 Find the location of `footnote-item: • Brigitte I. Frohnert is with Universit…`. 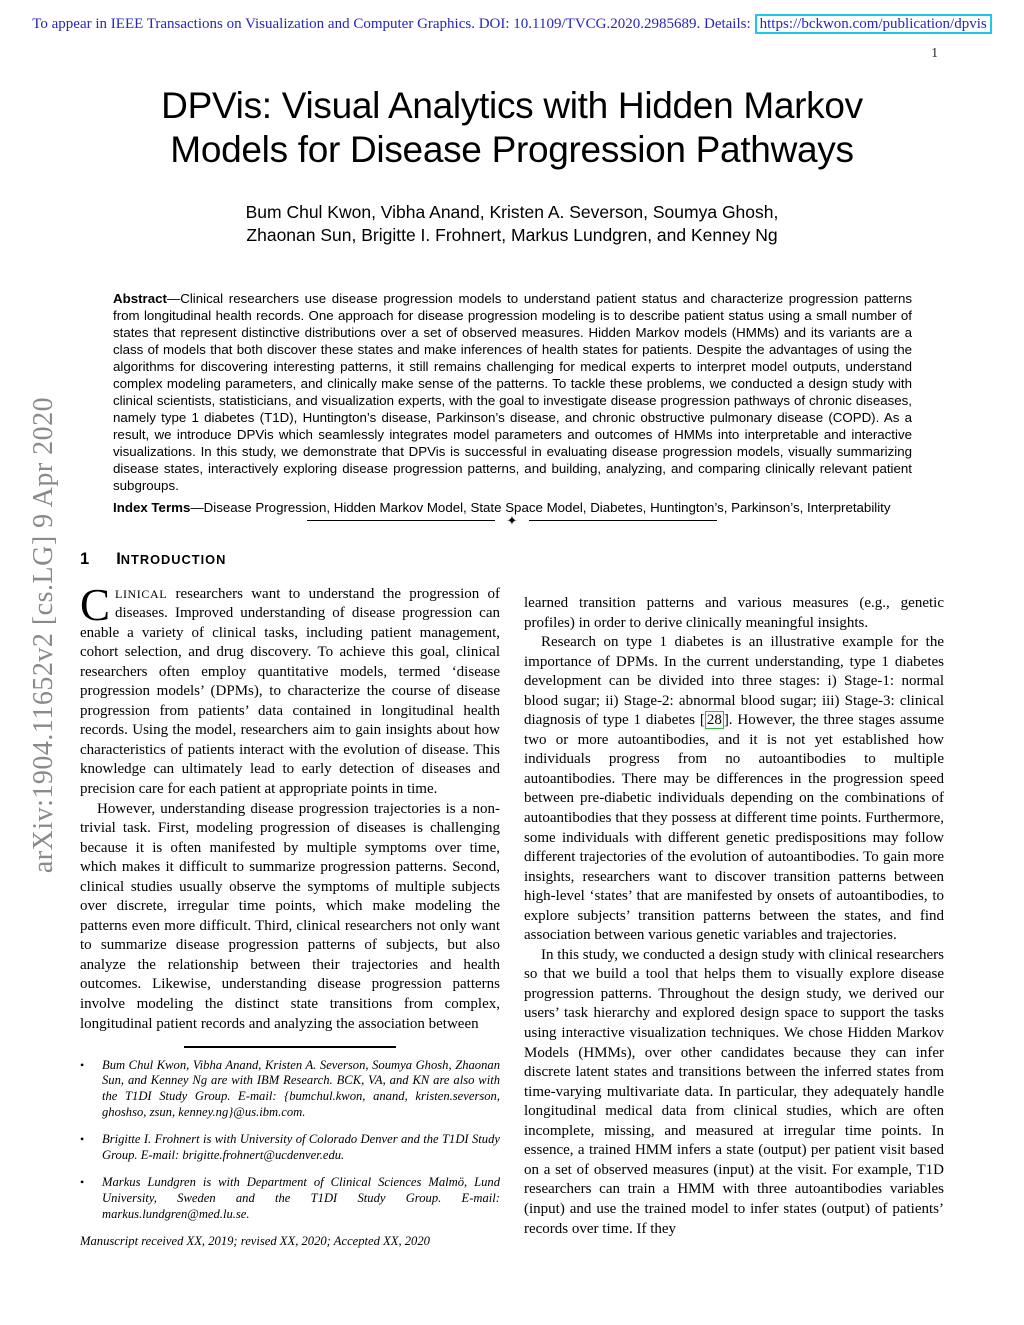

footnote-item: • Brigitte I. Frohnert is with Universit… is located at coordinates (290, 1148).